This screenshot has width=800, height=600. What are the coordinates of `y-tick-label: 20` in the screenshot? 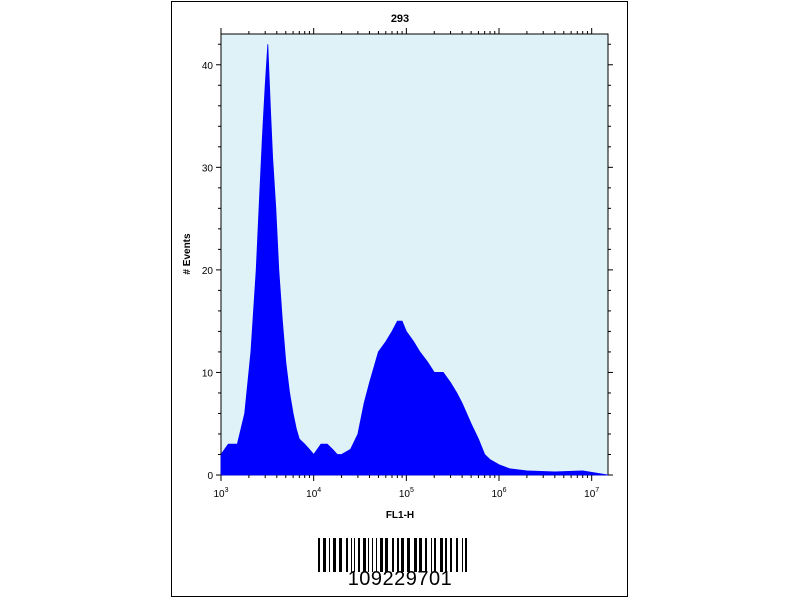 It's located at (208, 271).